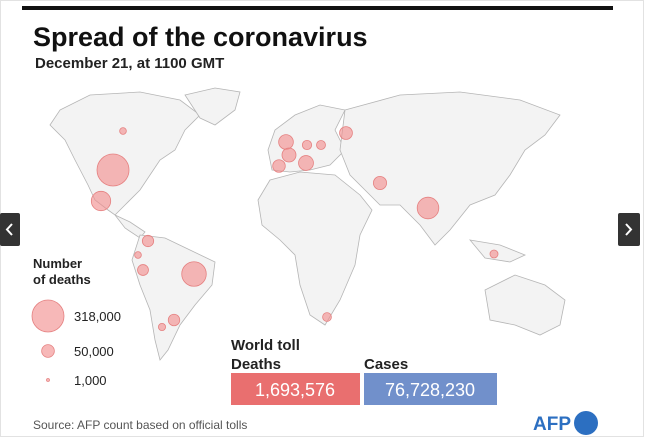  I want to click on legend-title: of deaths, so click(62, 279).